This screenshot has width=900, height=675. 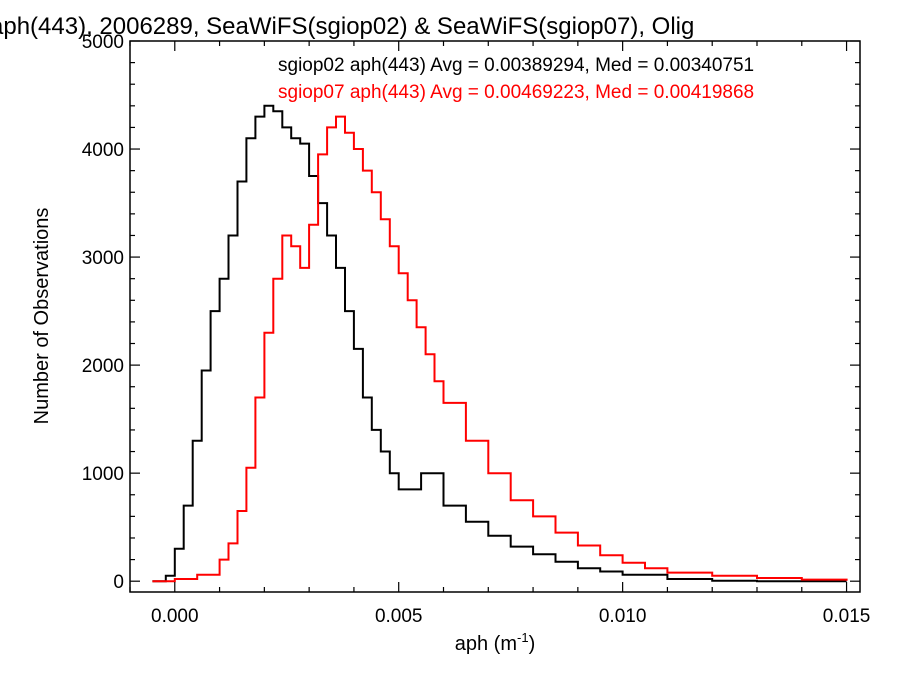 What do you see at coordinates (532, 644) in the screenshot?
I see `x-axis-title-close: )` at bounding box center [532, 644].